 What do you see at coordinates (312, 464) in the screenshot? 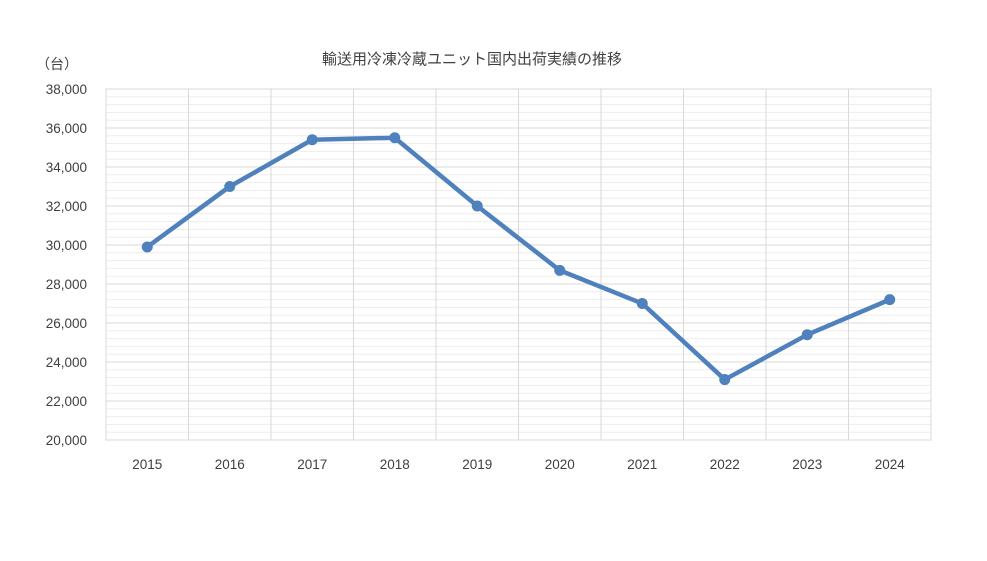
I see `x-tick-label: 2017` at bounding box center [312, 464].